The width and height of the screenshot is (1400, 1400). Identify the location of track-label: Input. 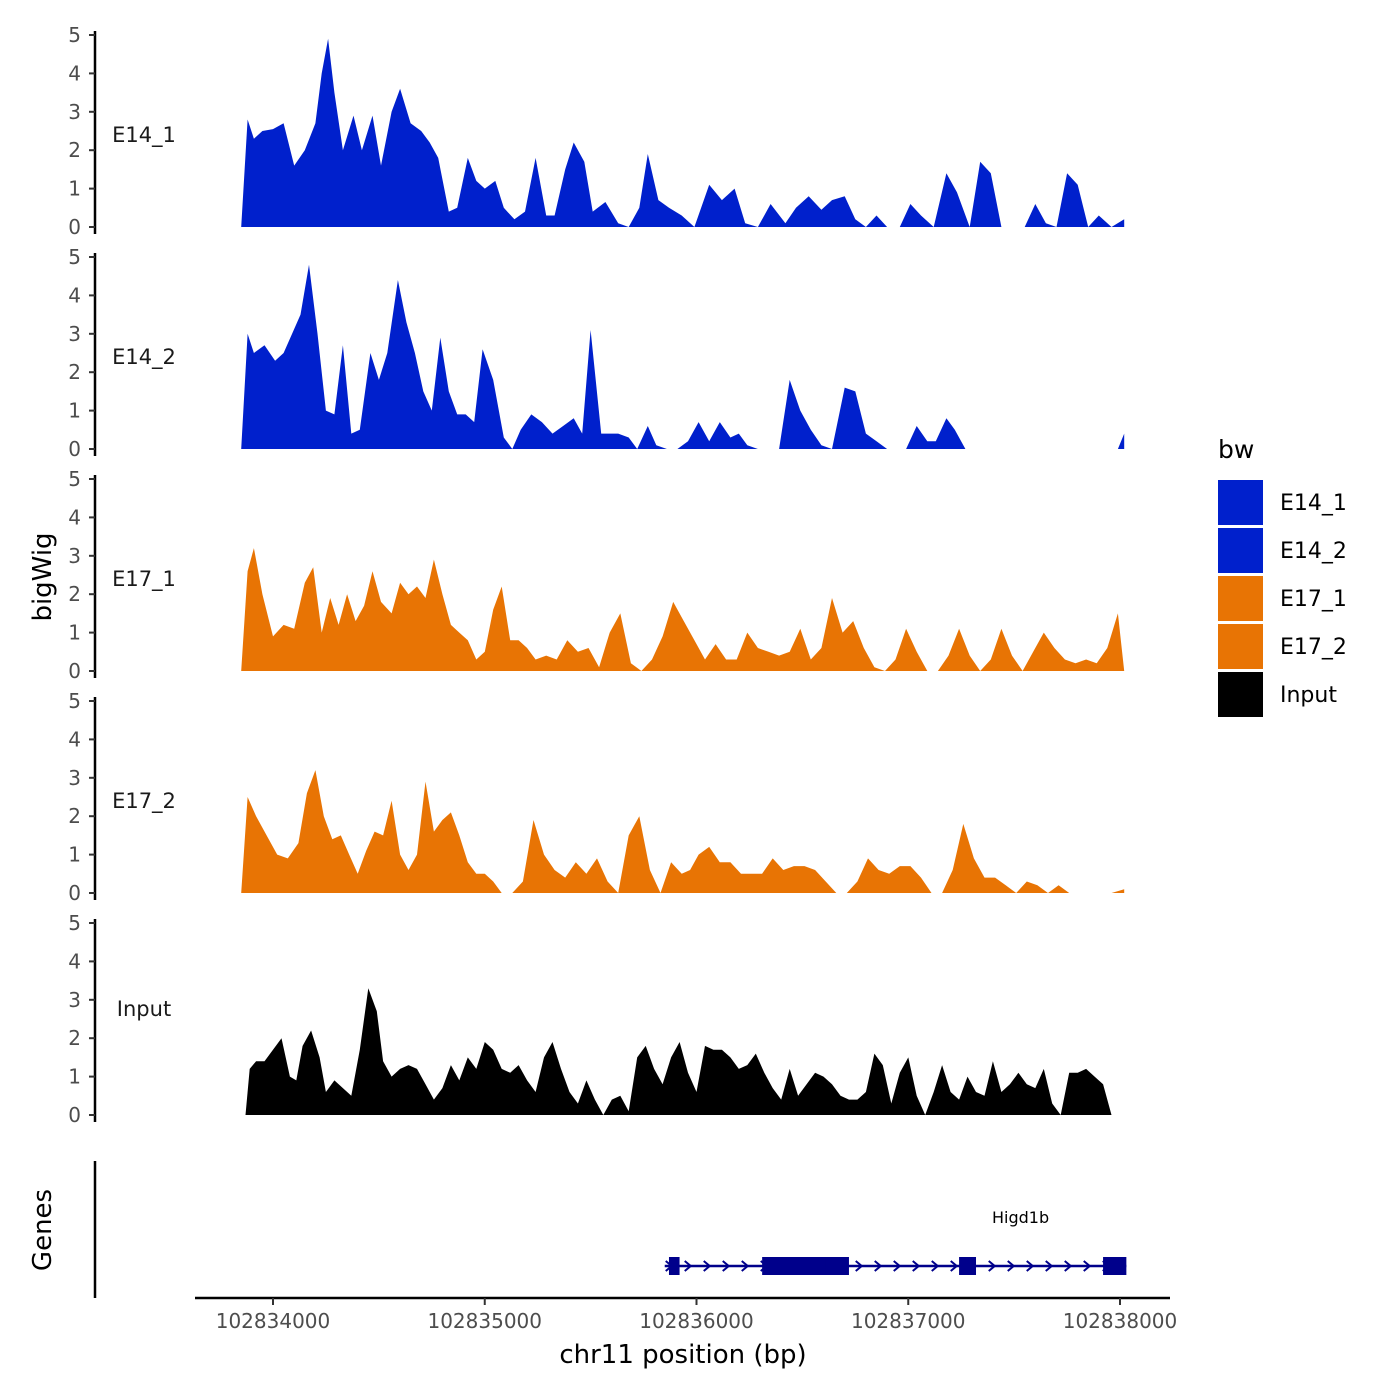
(144, 1009).